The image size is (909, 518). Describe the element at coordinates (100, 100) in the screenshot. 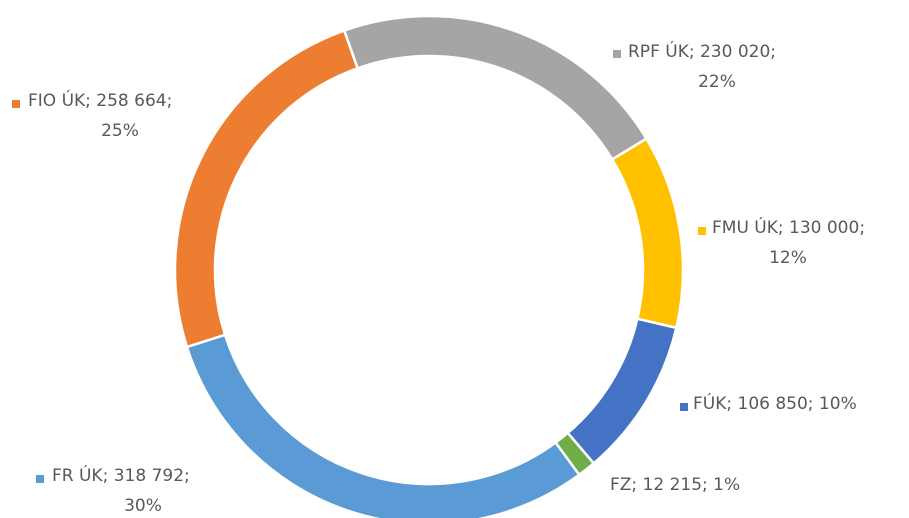

I see `data-label-line: FIO ÚK; 258 664;` at that location.